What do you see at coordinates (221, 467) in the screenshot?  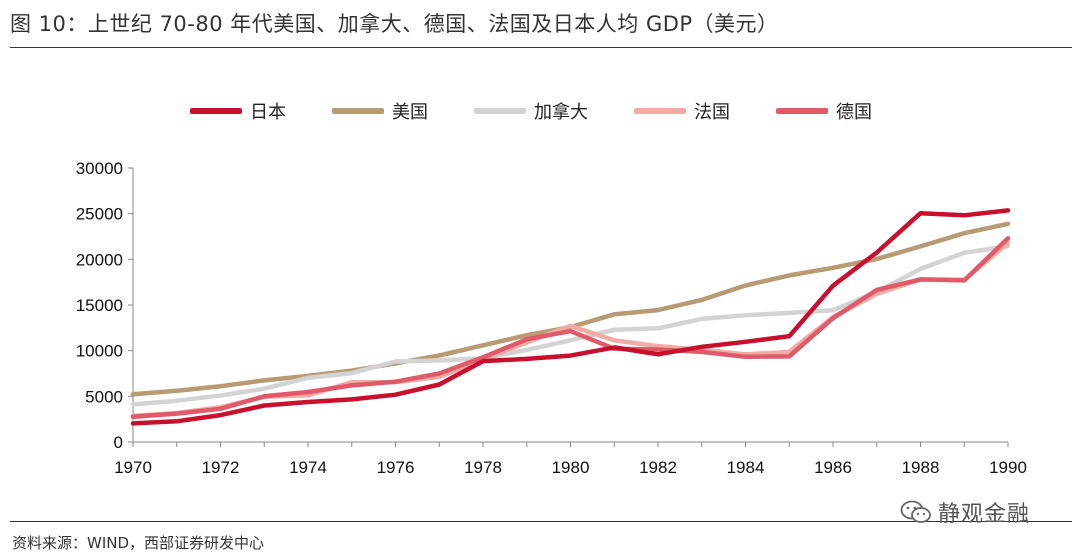 I see `x-tick-label: 1972` at bounding box center [221, 467].